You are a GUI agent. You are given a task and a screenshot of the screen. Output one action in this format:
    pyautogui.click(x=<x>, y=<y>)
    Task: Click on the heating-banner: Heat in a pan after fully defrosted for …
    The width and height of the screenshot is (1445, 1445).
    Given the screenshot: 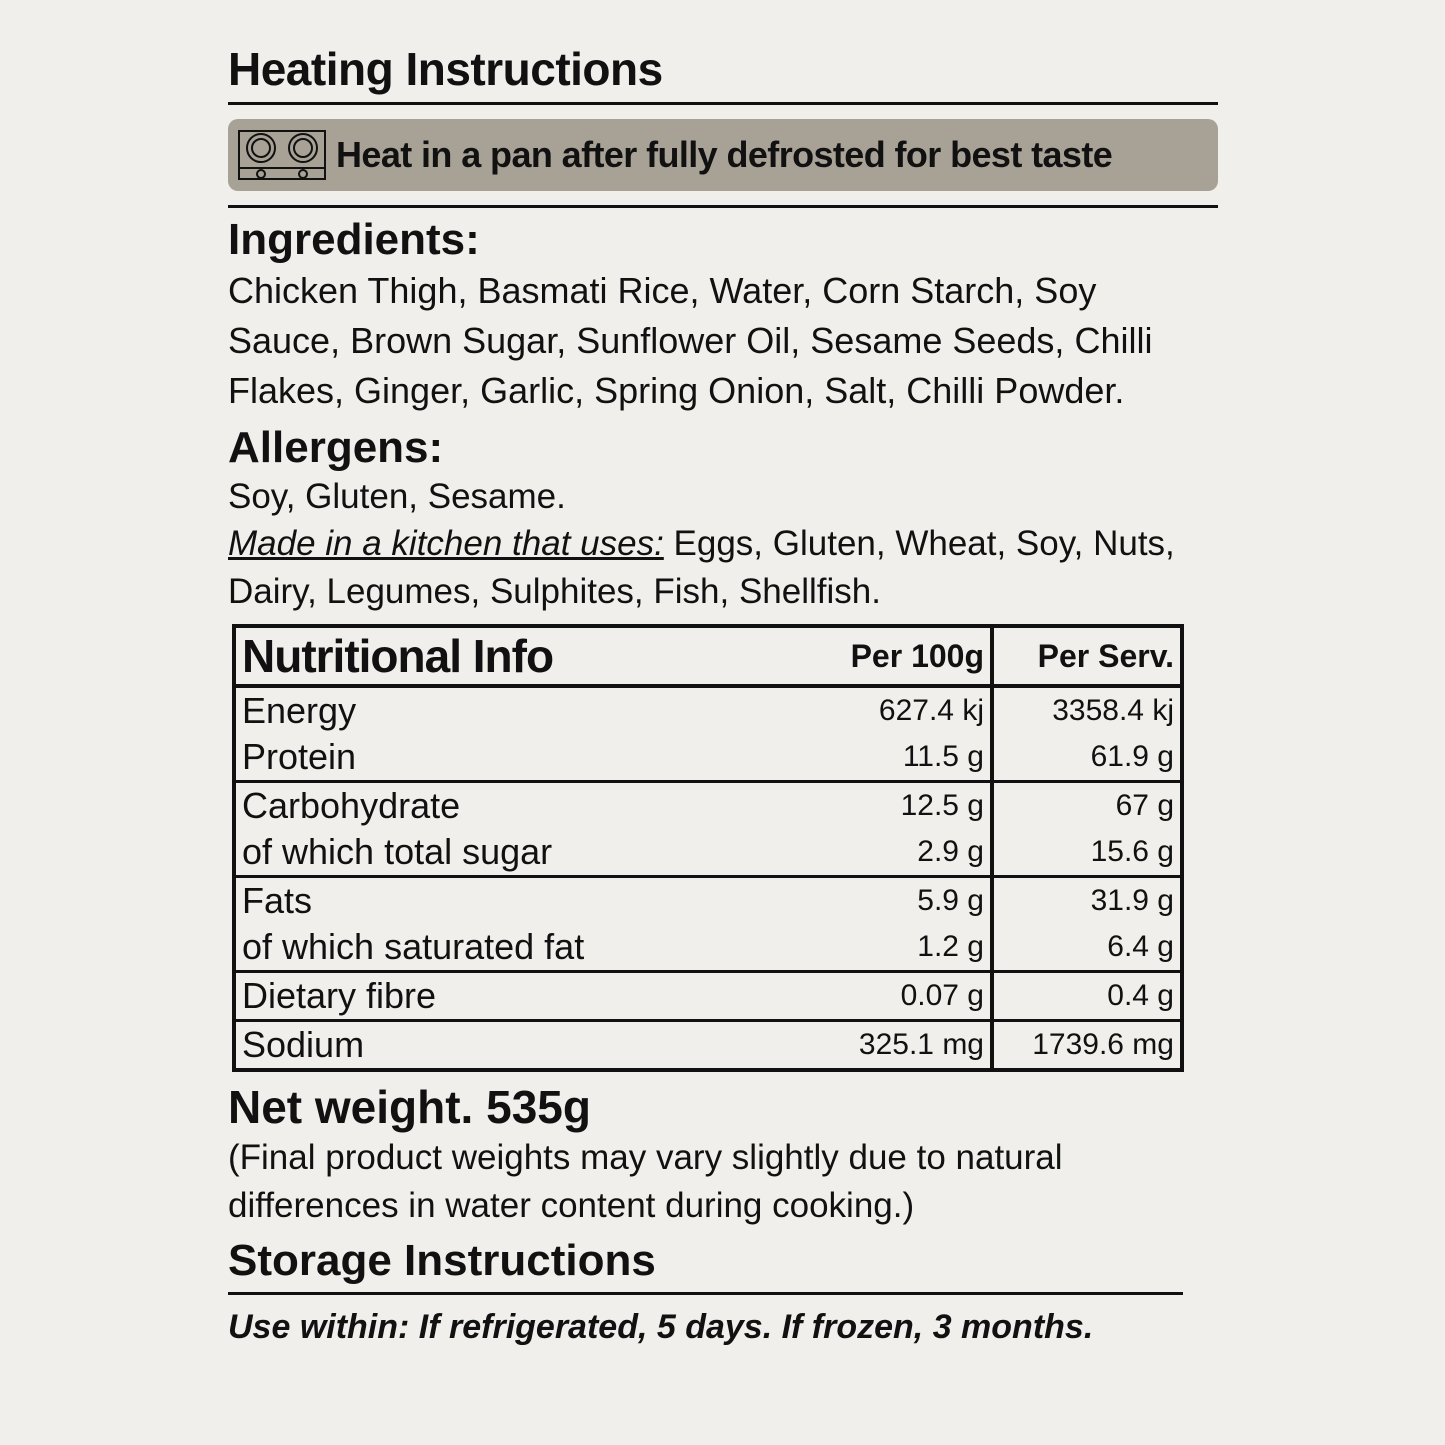 What is the action you would take?
    pyautogui.click(x=723, y=155)
    